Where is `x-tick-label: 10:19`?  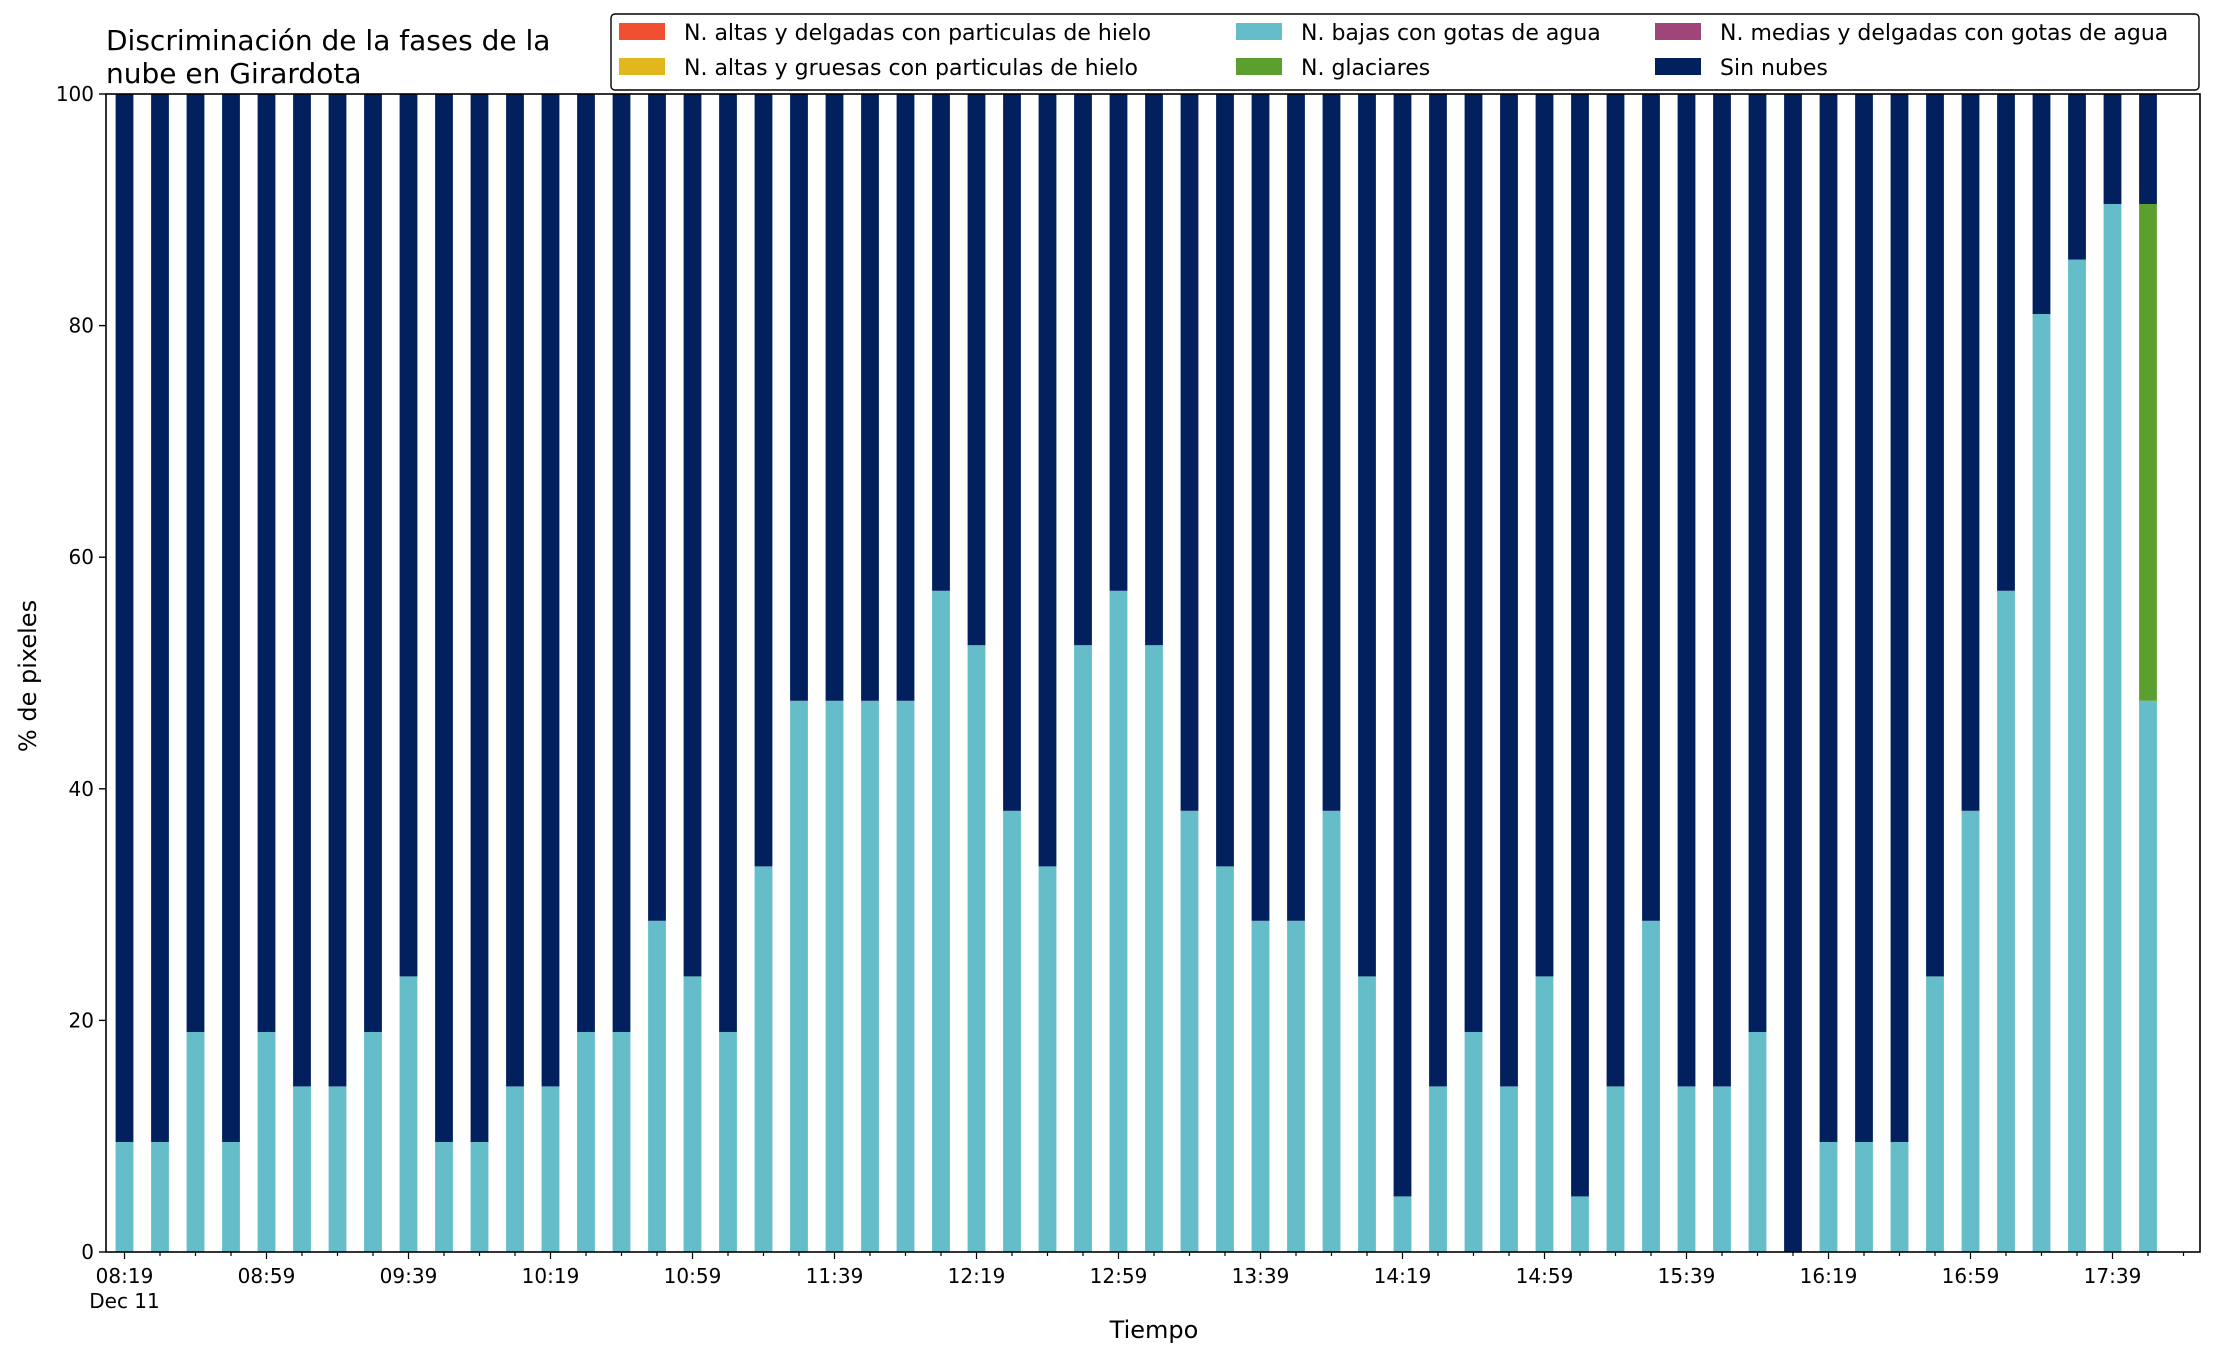 x-tick-label: 10:19 is located at coordinates (551, 1276).